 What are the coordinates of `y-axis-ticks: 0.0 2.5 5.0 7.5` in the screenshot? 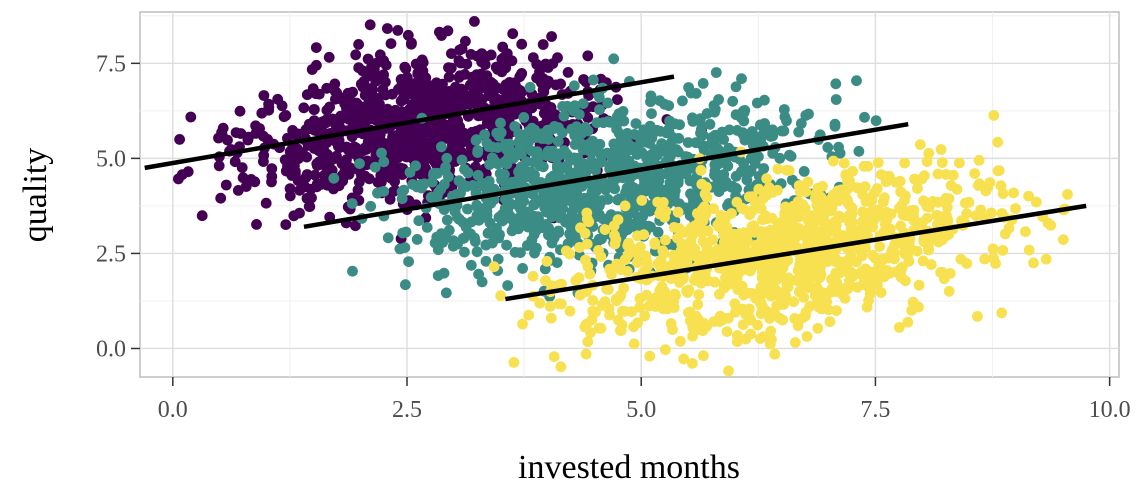 It's located at (118, 206).